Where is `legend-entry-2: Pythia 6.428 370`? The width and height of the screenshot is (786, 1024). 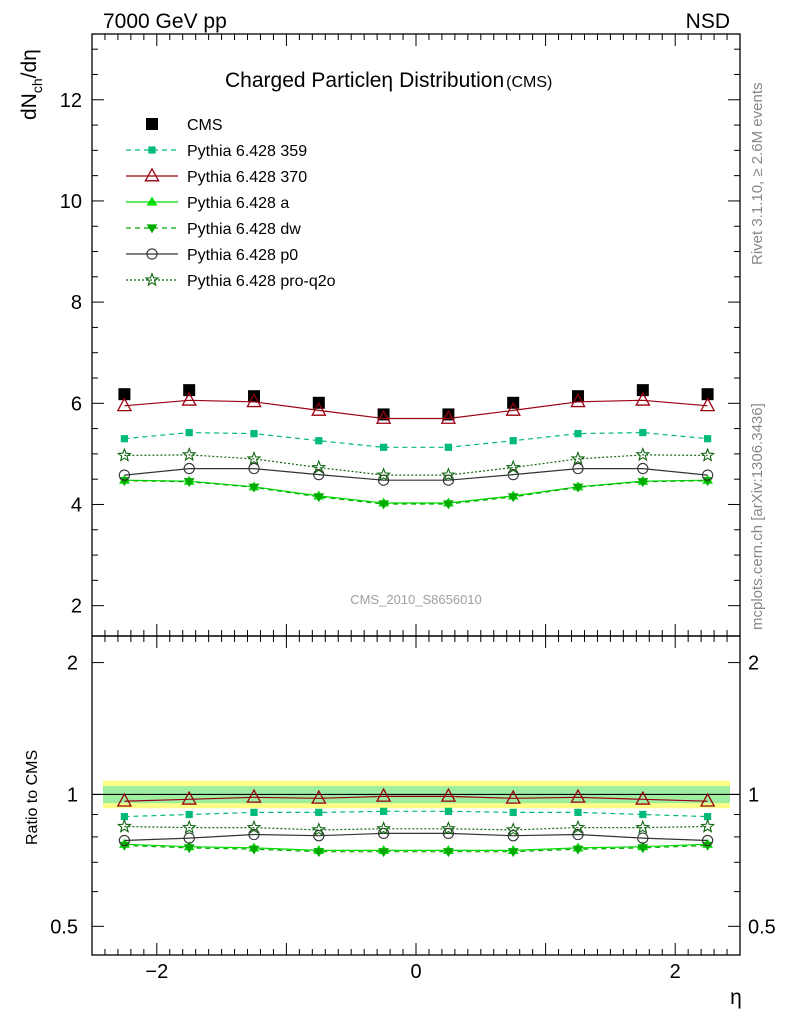
legend-entry-2: Pythia 6.428 370 is located at coordinates (216, 176).